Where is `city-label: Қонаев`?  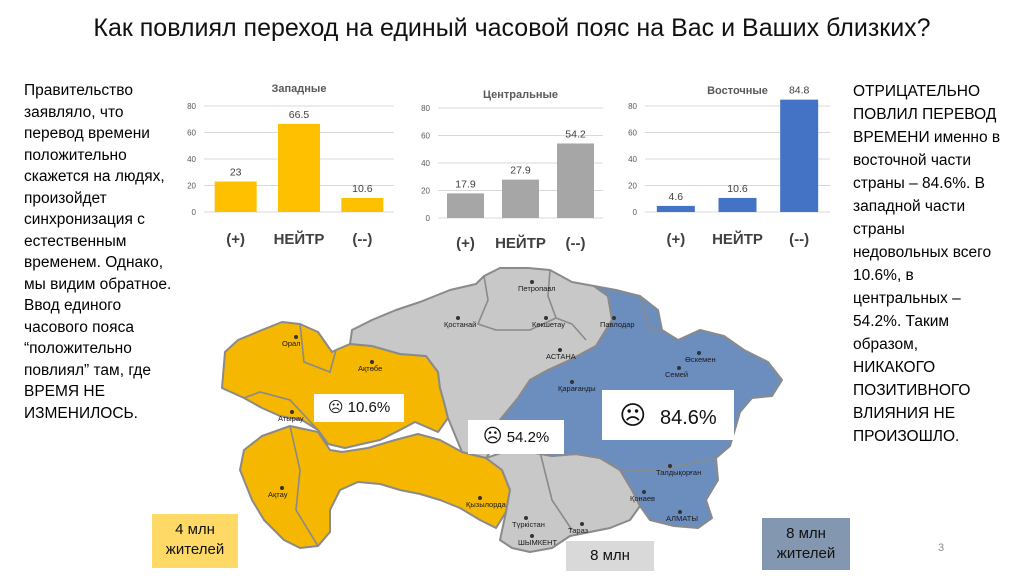
city-label: Қонаев is located at coordinates (642, 498).